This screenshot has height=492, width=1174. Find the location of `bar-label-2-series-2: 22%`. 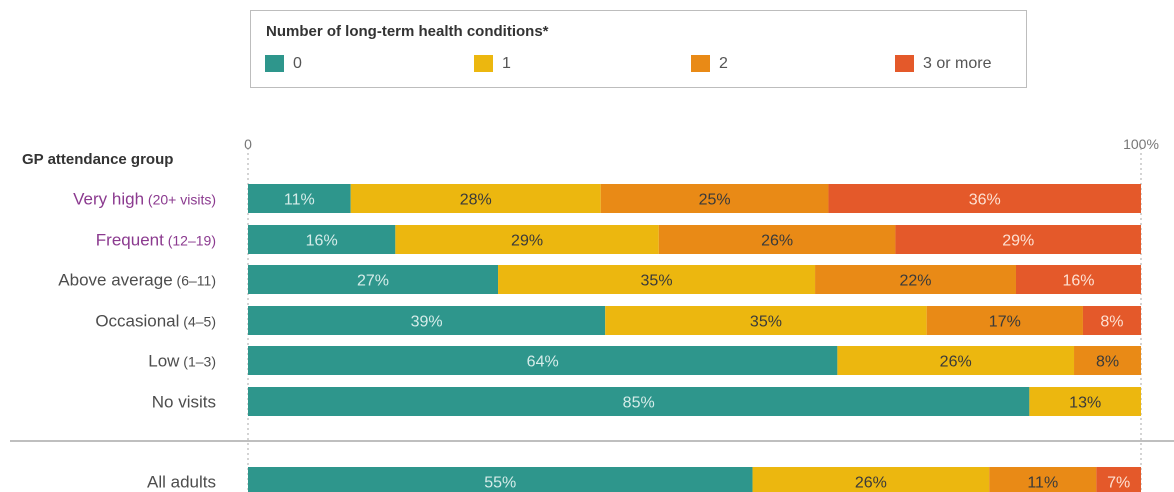

bar-label-2-series-2: 22% is located at coordinates (916, 281).